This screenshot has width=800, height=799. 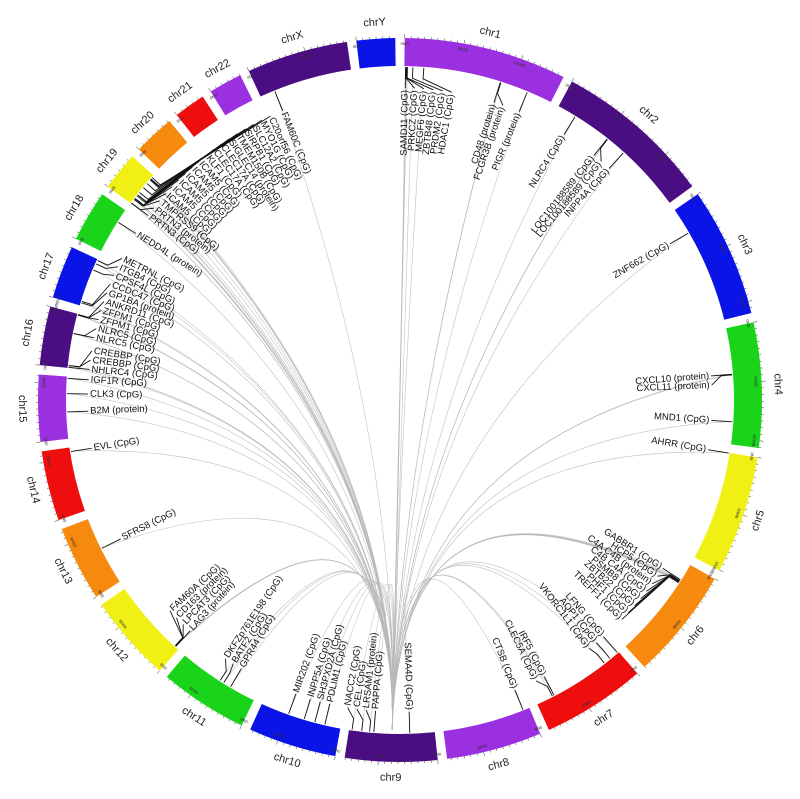 What do you see at coordinates (375, 23) in the screenshot?
I see `chromosome-label-chrY: chrY` at bounding box center [375, 23].